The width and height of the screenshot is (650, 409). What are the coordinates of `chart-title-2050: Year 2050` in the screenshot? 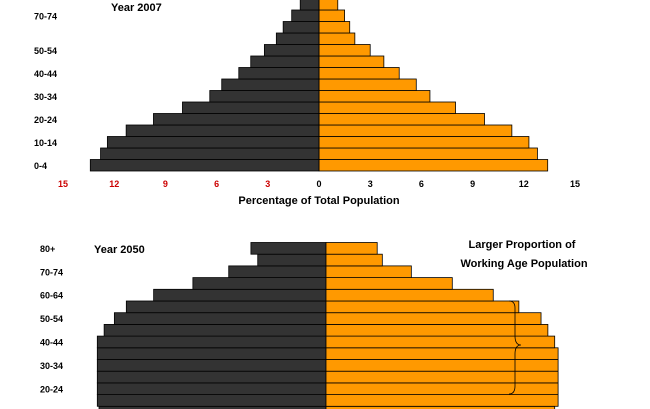 It's located at (119, 250).